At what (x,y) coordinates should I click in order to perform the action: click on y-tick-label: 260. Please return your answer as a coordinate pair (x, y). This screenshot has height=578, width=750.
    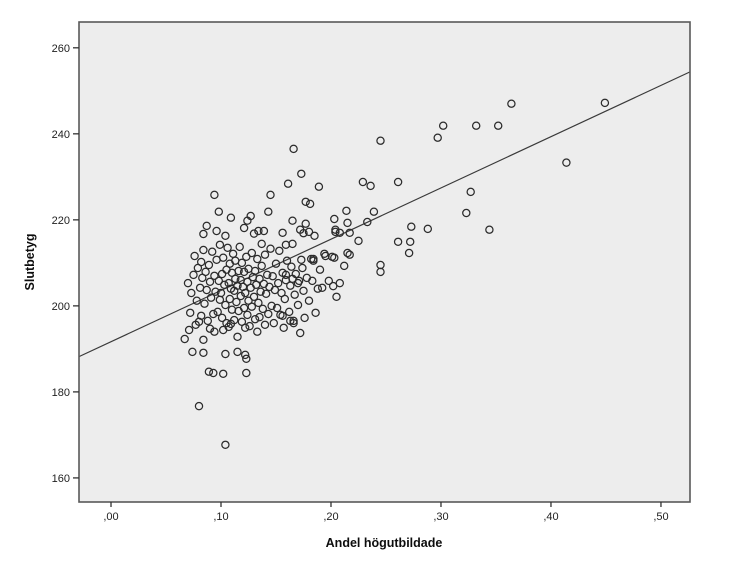
    Looking at the image, I should click on (61, 49).